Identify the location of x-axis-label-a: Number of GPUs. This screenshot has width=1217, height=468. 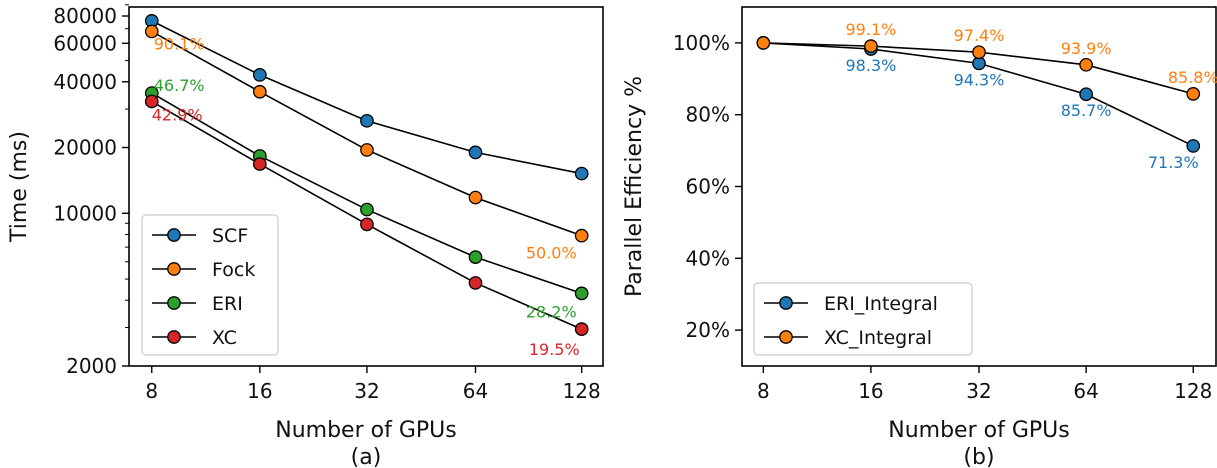
(365, 430).